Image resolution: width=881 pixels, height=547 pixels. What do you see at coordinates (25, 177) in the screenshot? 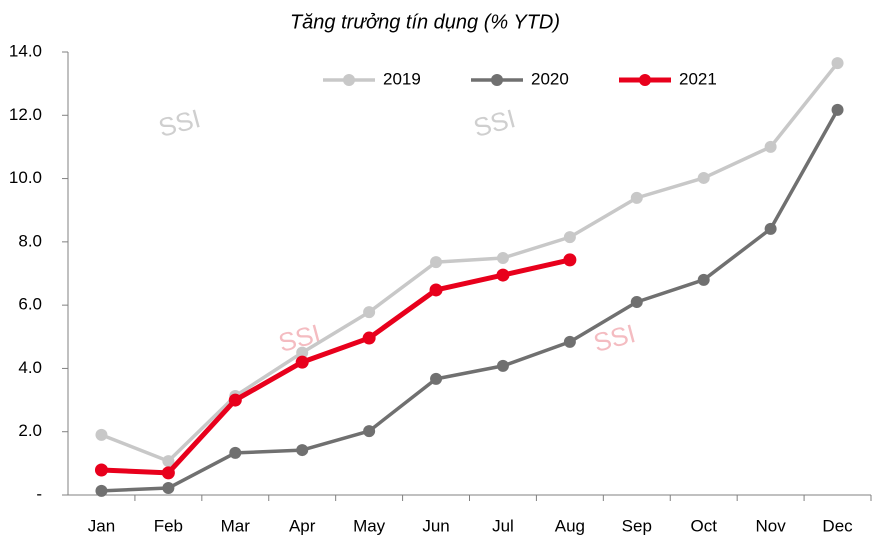
I see `y-tick-label: 10.0` at bounding box center [25, 177].